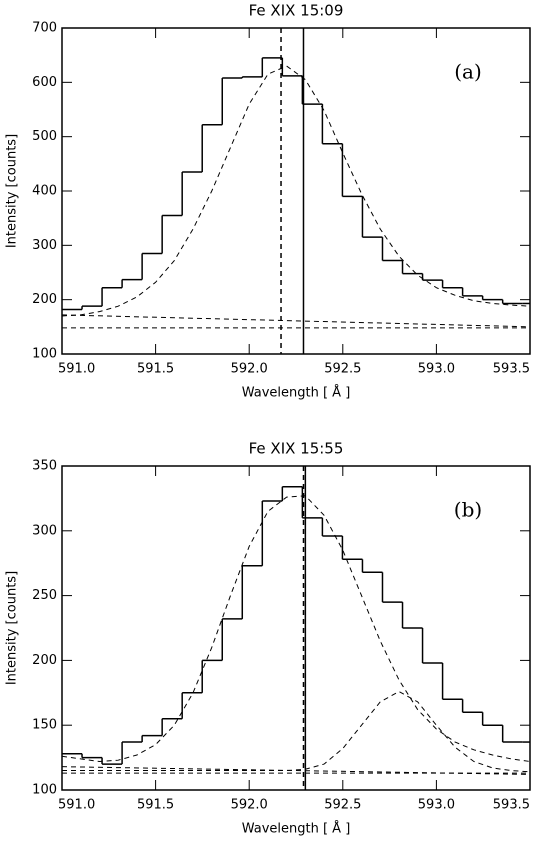  Describe the element at coordinates (44, 595) in the screenshot. I see `y-tick-label: 250` at that location.